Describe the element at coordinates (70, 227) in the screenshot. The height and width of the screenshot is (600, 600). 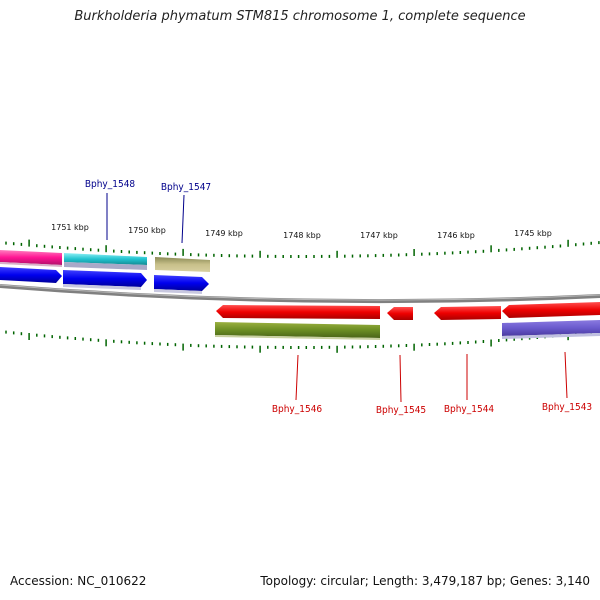
I see `scale-label-1751: 1751 kbp` at that location.